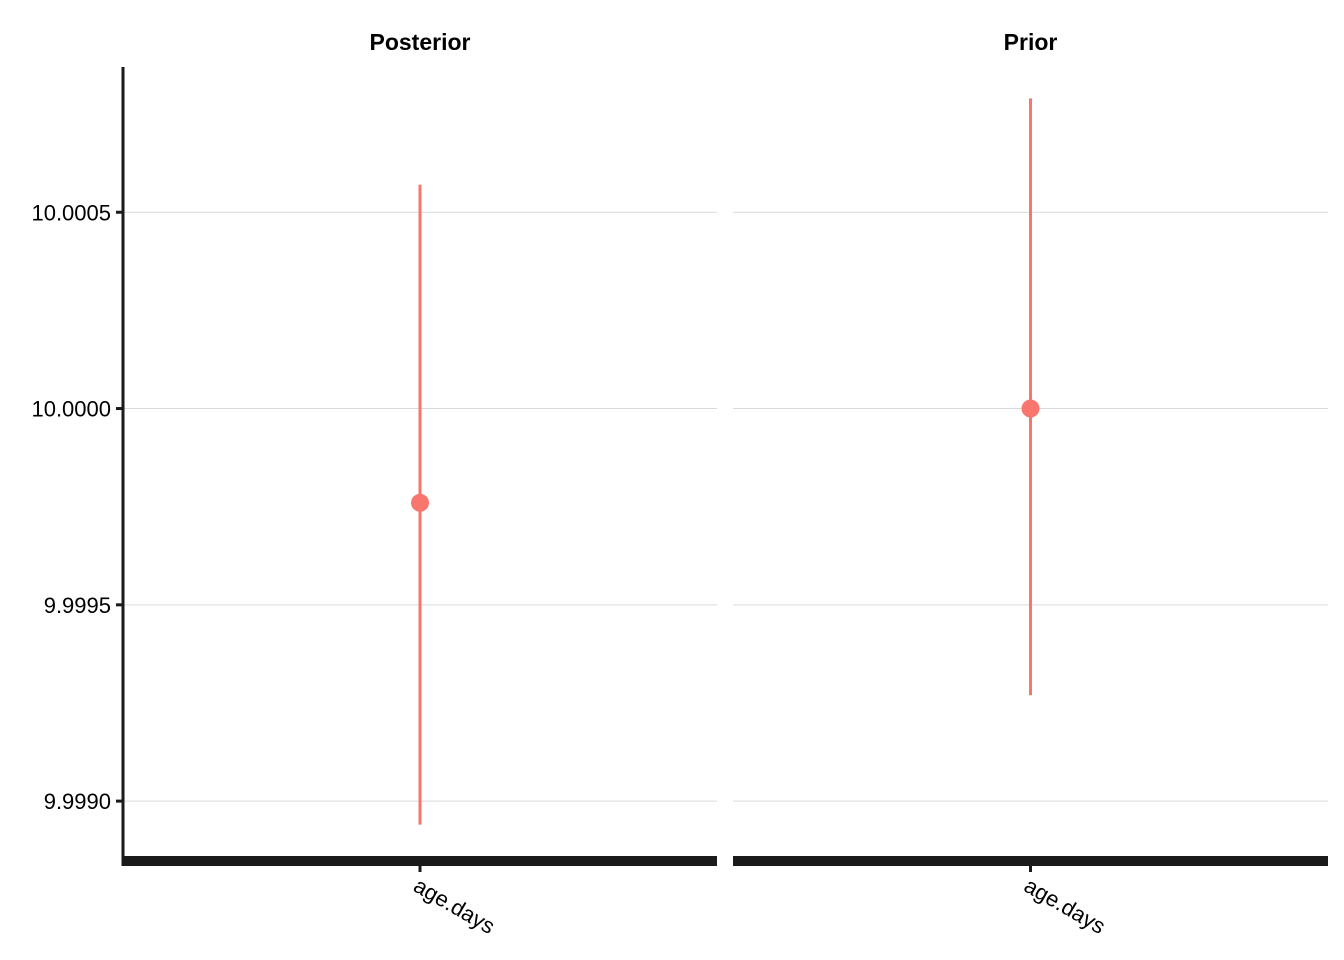 Image resolution: width=1344 pixels, height=960 pixels. What do you see at coordinates (420, 42) in the screenshot?
I see `facet-title: Posterior` at bounding box center [420, 42].